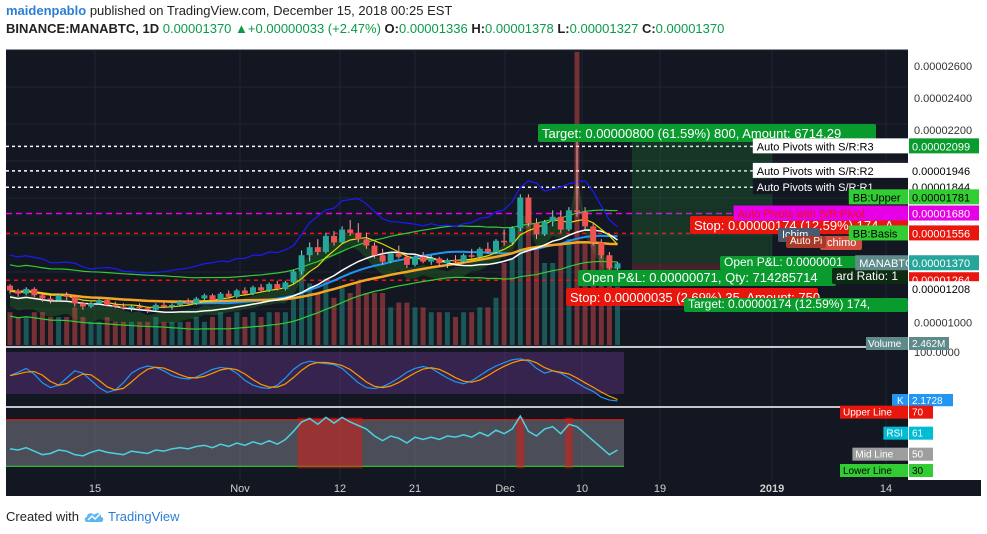 The image size is (987, 534). Describe the element at coordinates (801, 215) in the screenshot. I see `level-label: Auto Pivots with S/R:Pivot` at that location.